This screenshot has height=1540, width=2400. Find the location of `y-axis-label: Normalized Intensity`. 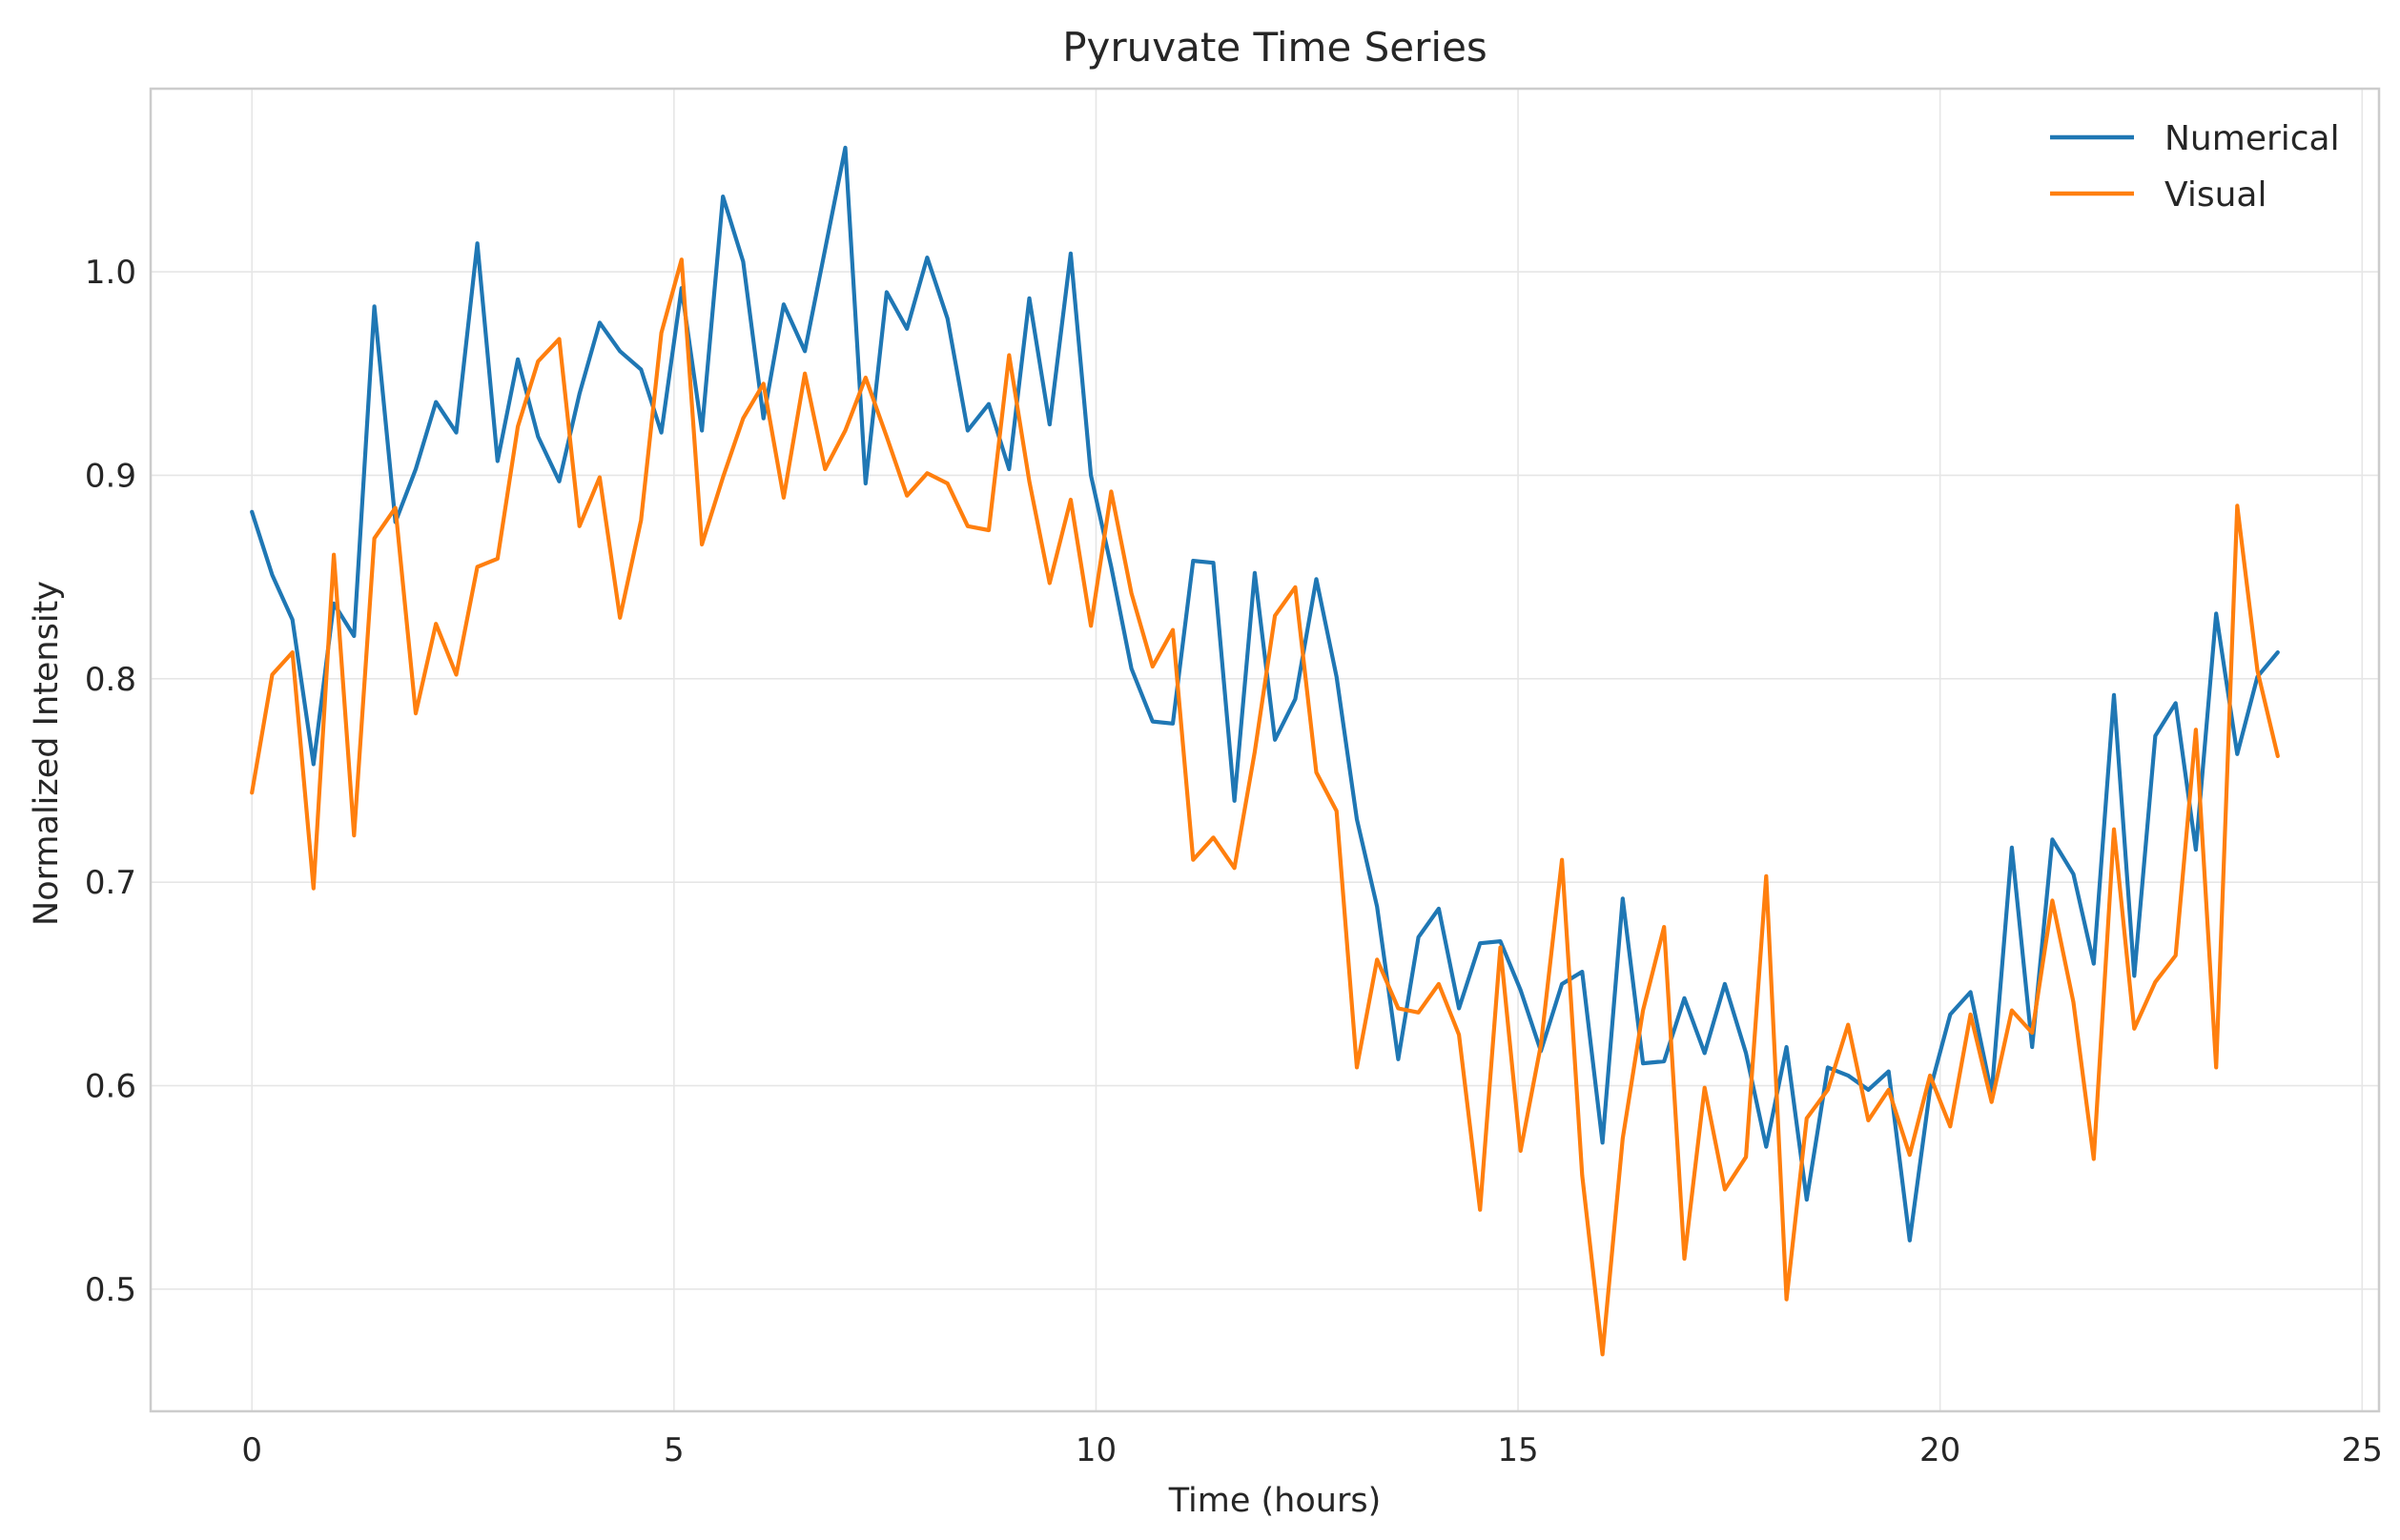

y-axis-label: Normalized Intensity is located at coordinates (47, 753).